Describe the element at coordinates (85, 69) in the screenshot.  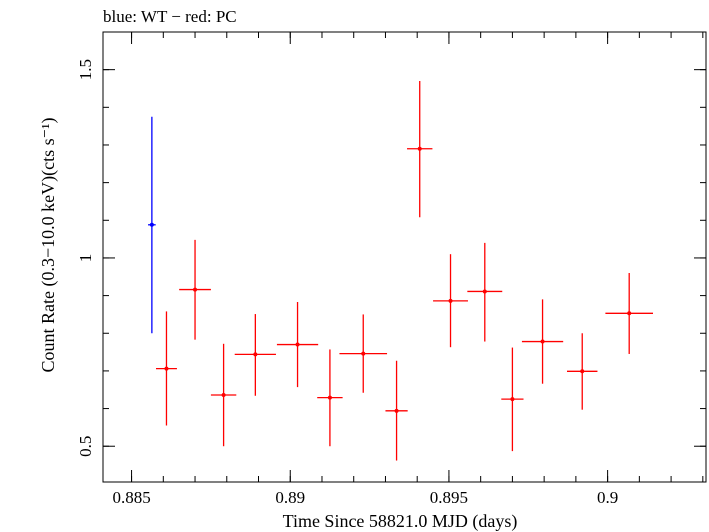
I see `y-tick-label: 1.5` at that location.